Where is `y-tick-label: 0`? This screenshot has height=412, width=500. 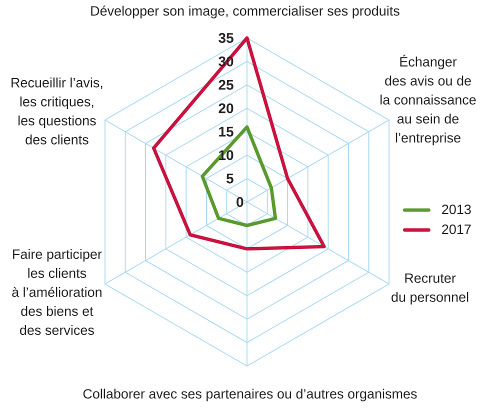
y-tick-label: 0 is located at coordinates (240, 202).